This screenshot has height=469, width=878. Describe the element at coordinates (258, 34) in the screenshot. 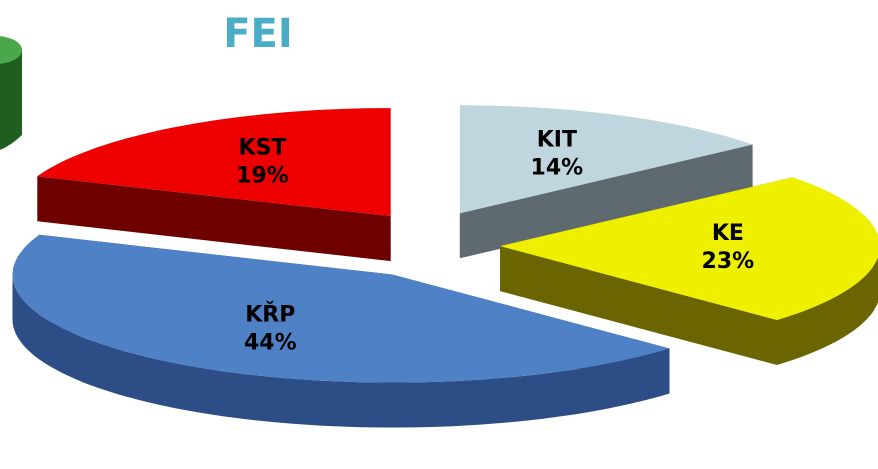

I see `chart-title: FEI` at that location.